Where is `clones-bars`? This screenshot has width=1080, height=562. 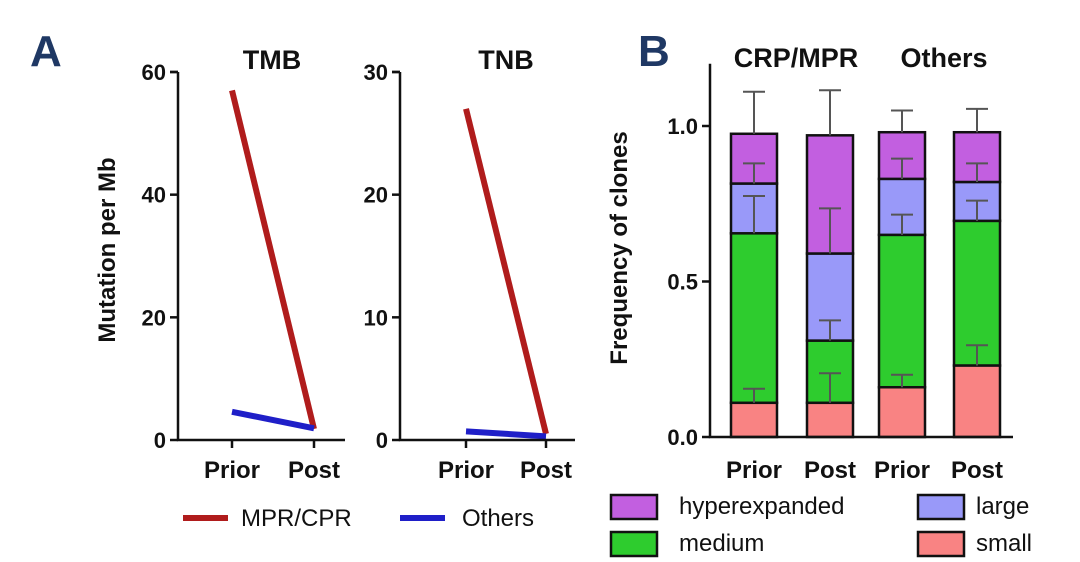 clones-bars is located at coordinates (865, 284).